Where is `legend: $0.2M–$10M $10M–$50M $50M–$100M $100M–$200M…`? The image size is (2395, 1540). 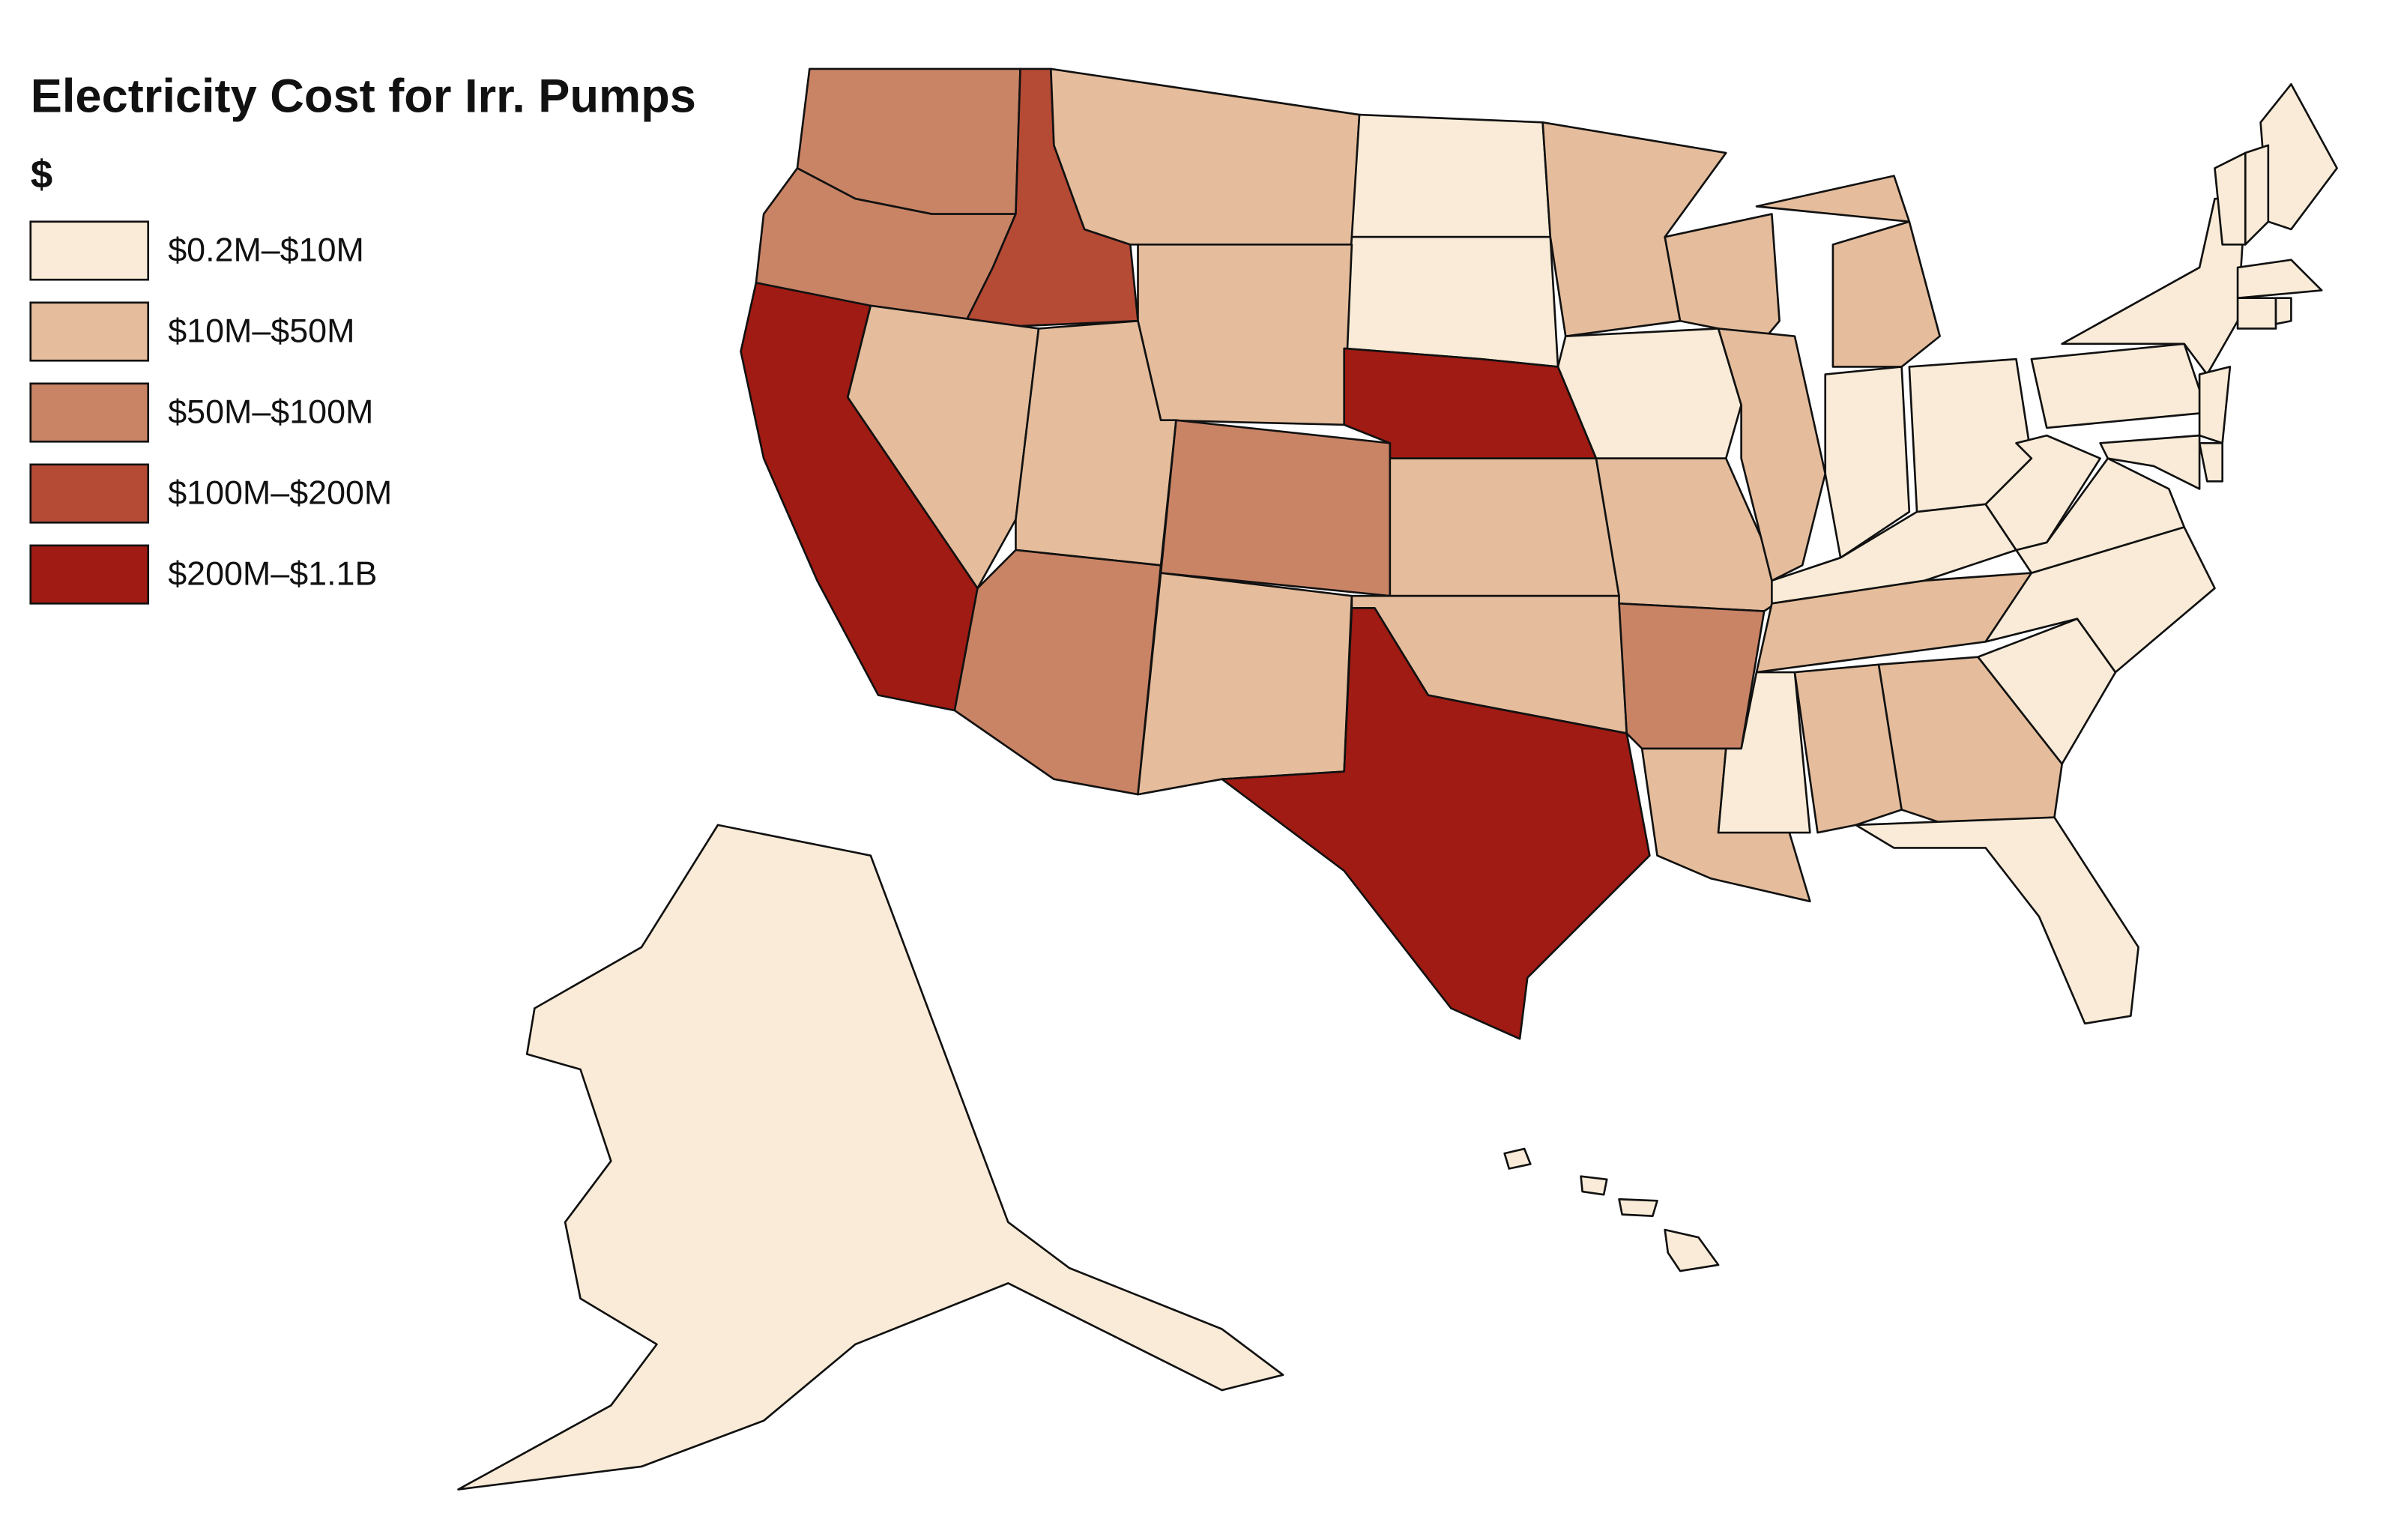 legend: $0.2M–$10M $10M–$50M $50M–$100M $100M–$200M… is located at coordinates (210, 412).